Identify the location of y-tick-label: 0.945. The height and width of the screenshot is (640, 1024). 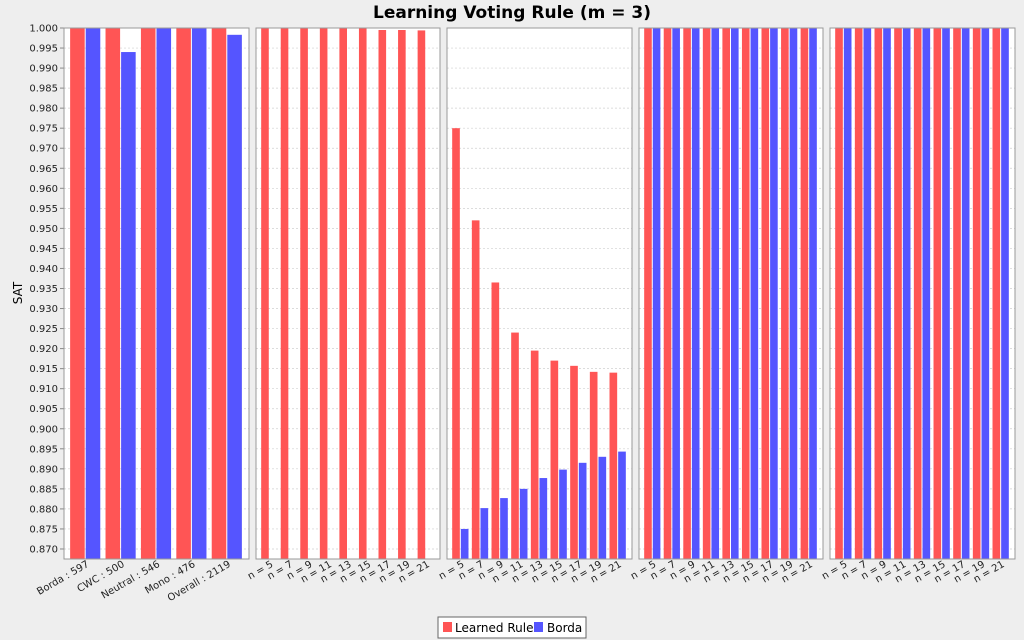
(43, 249).